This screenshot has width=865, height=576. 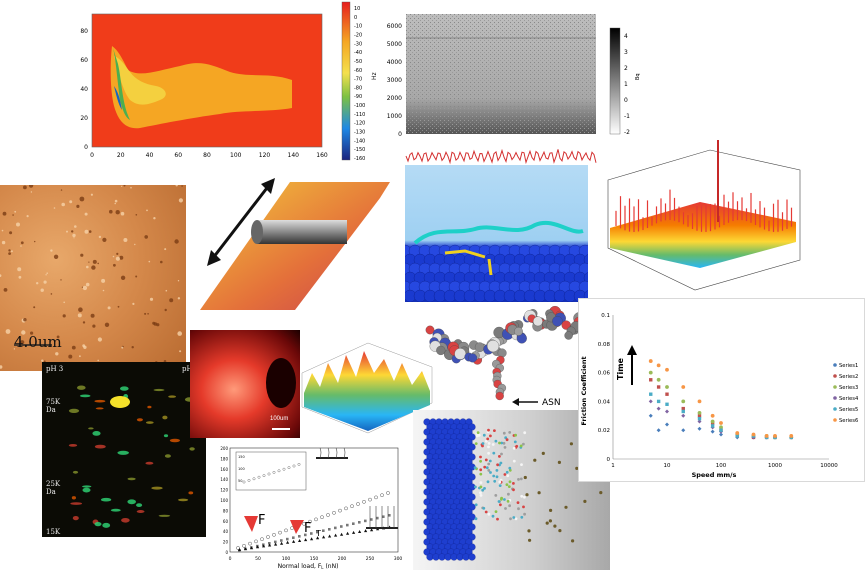 I want to click on spectrogram-y-tick: 2000, so click(x=394, y=98).